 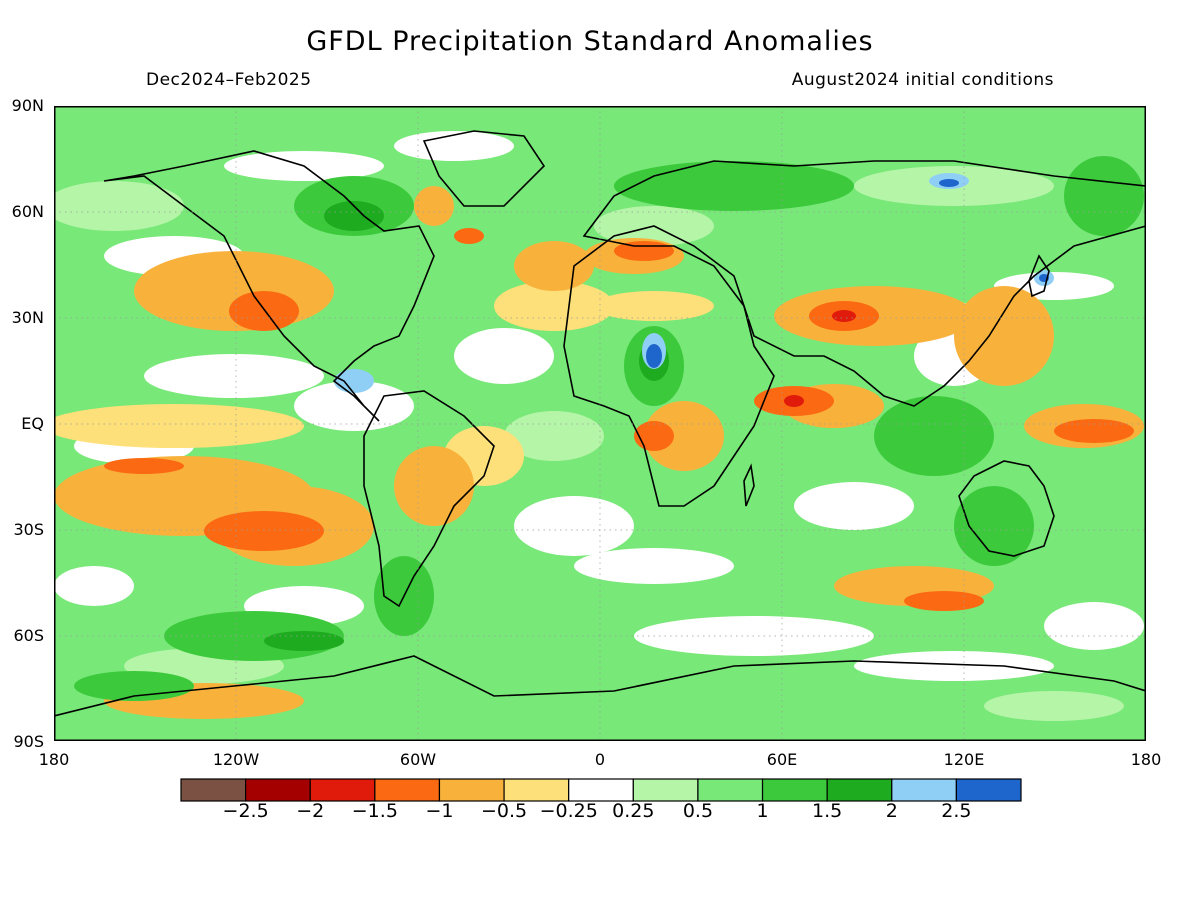 What do you see at coordinates (32, 423) in the screenshot?
I see `lat-tick-eq: EQ` at bounding box center [32, 423].